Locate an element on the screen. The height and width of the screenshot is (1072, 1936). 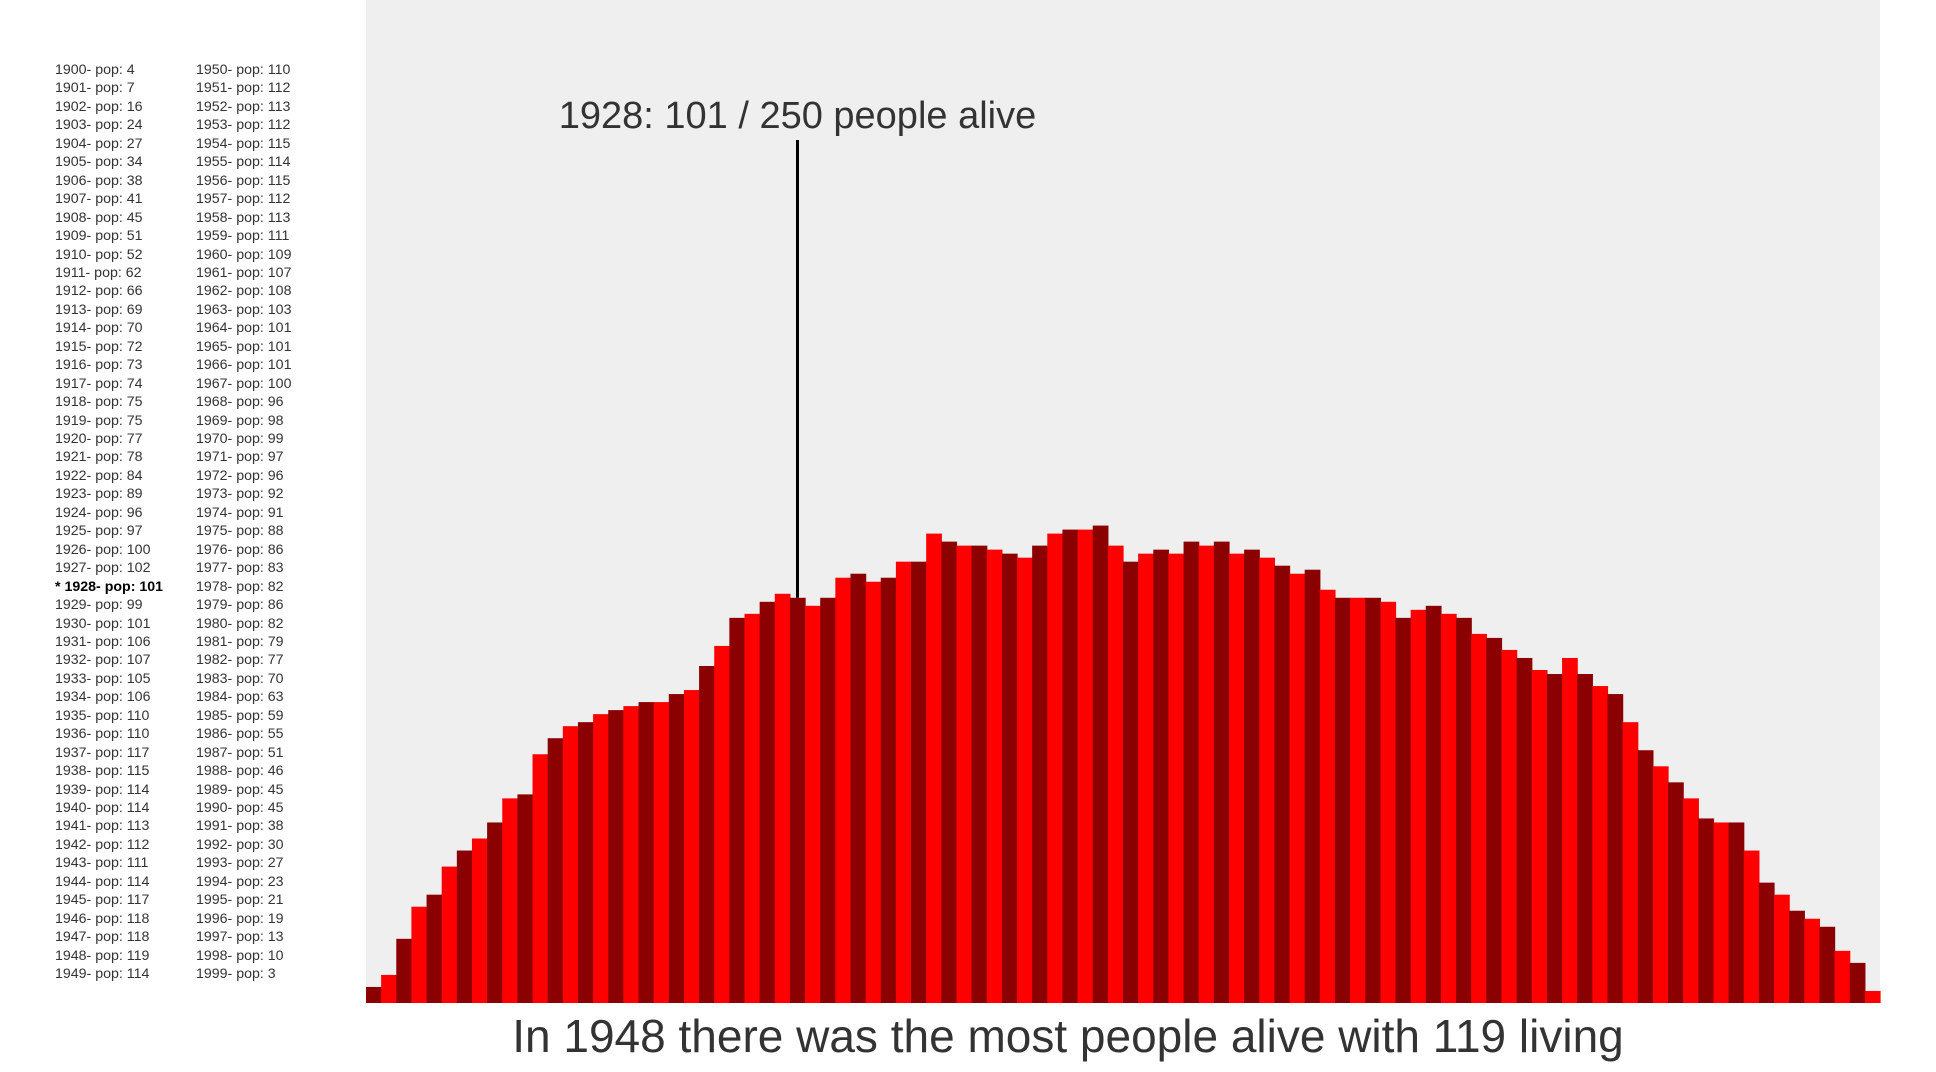
bar-1939 is located at coordinates (964, 774).